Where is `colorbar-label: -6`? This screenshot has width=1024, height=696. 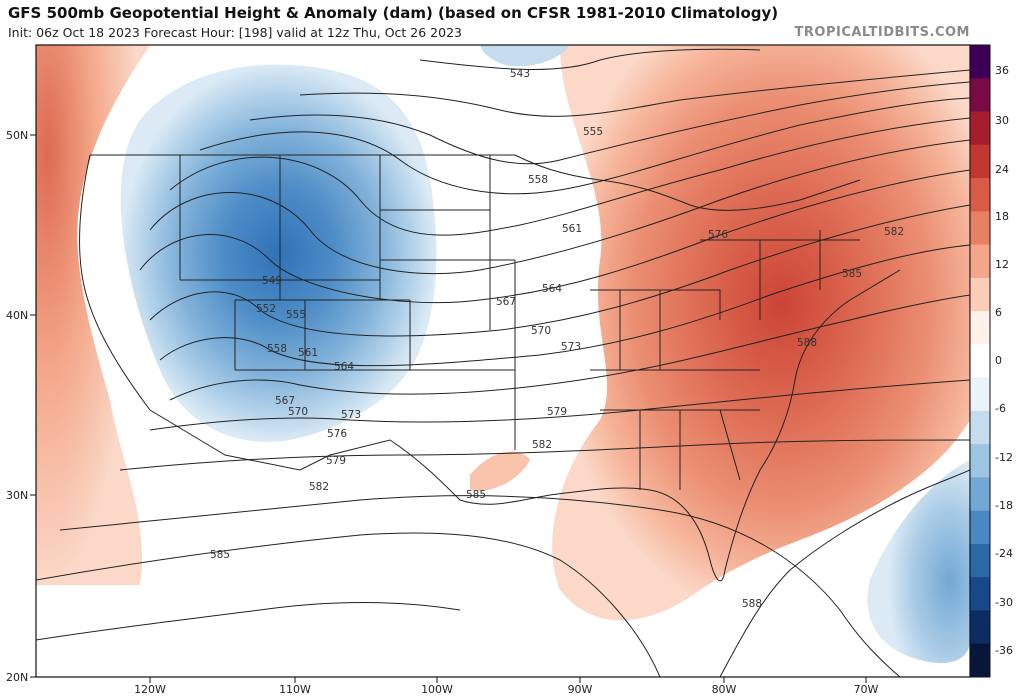
colorbar-label: -6 is located at coordinates (1000, 408).